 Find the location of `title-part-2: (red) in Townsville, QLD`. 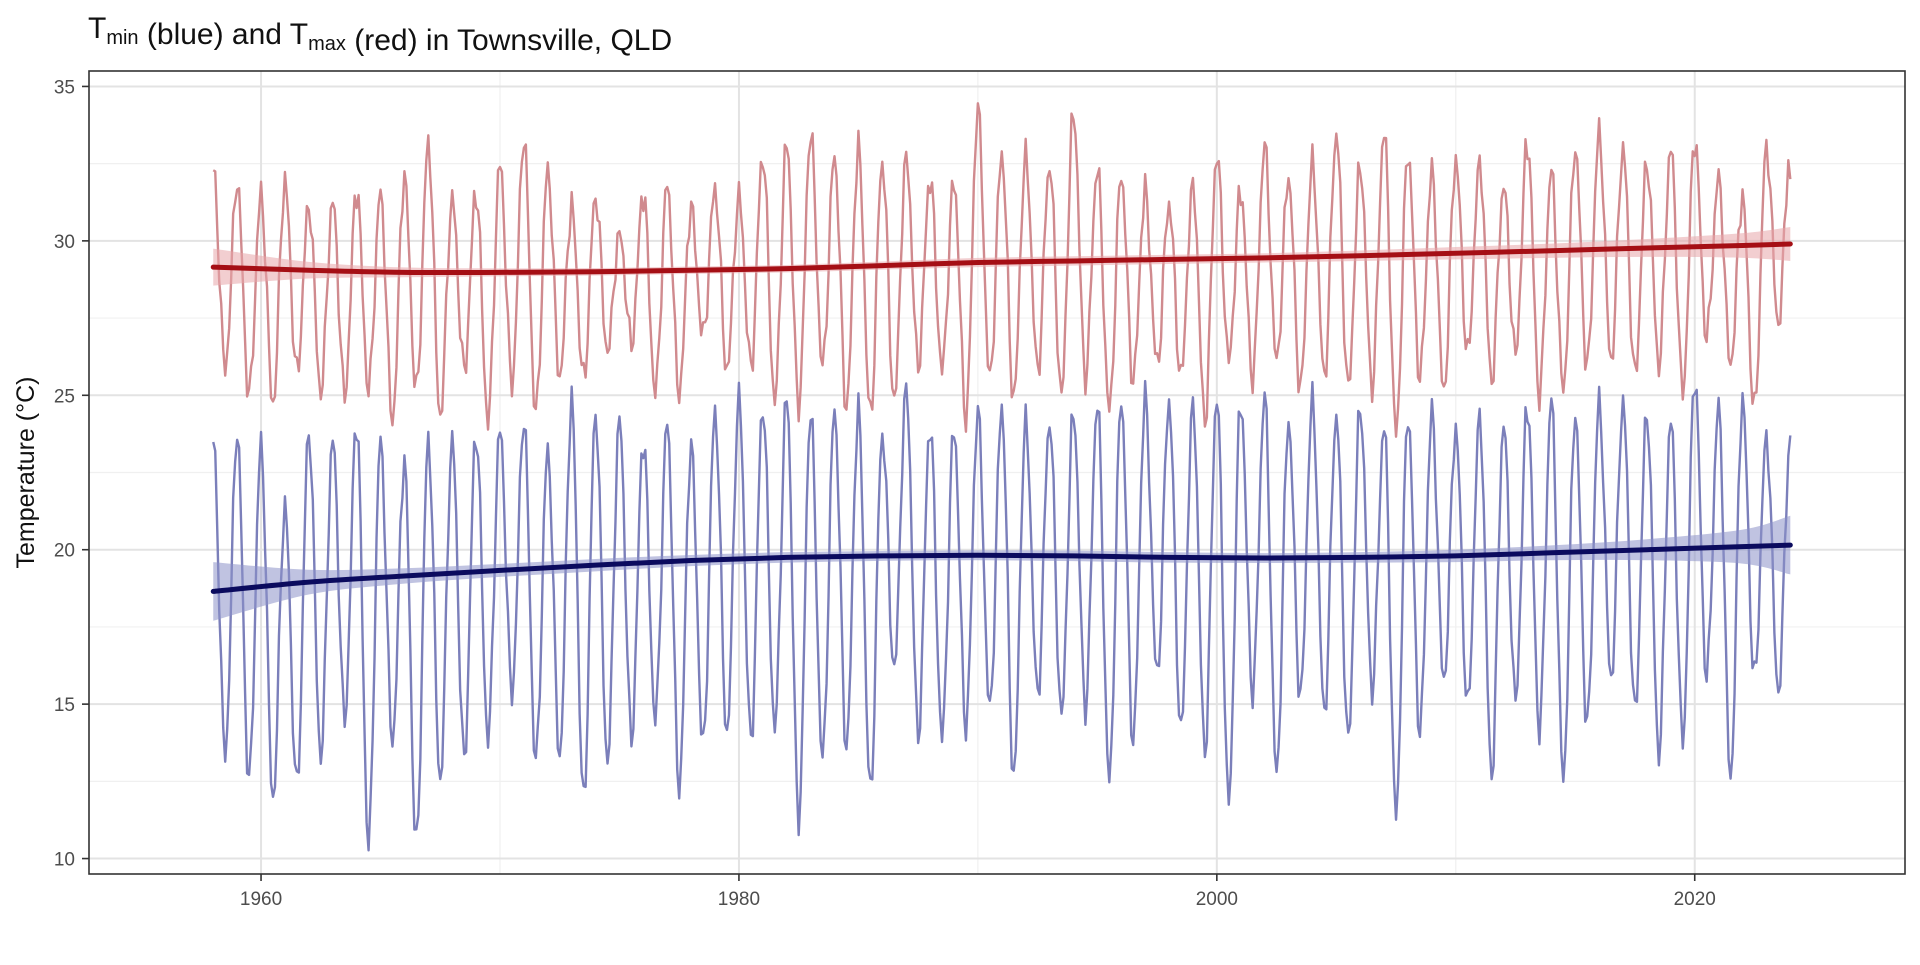

title-part-2: (red) in Townsville, QLD is located at coordinates (509, 40).